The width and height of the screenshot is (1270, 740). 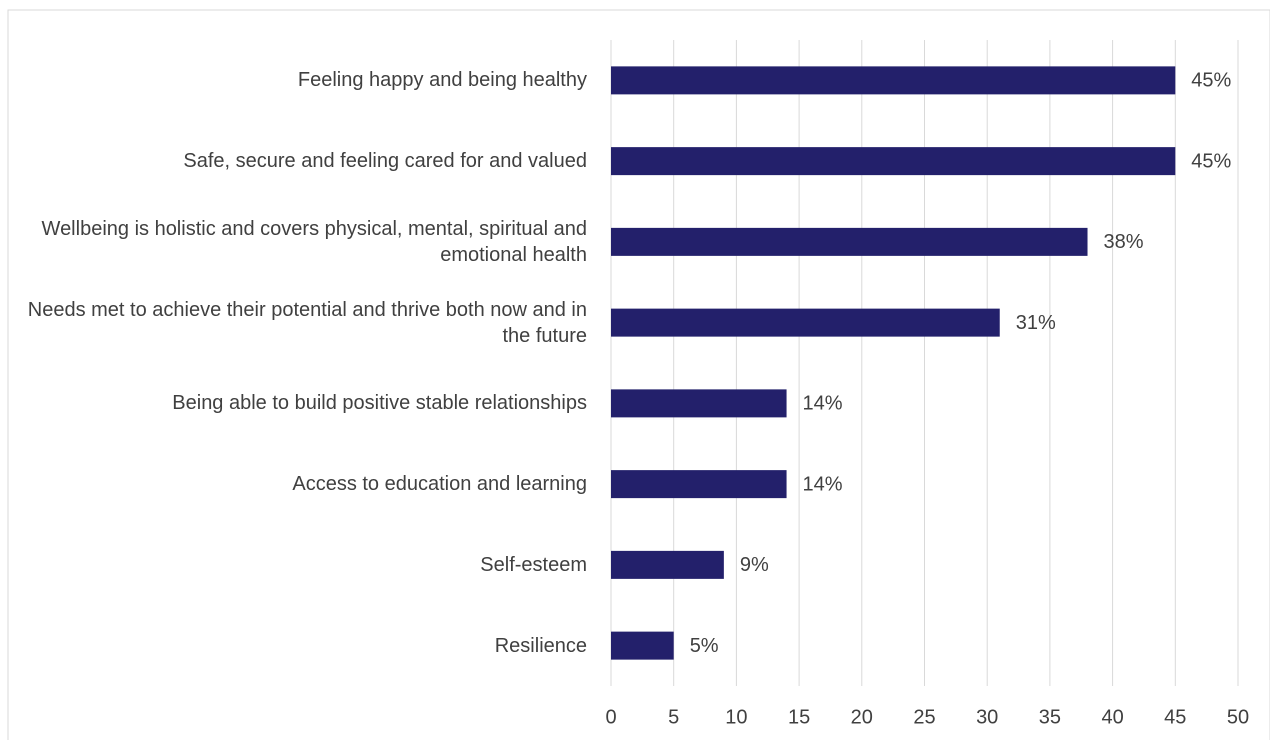 What do you see at coordinates (540, 645) in the screenshot?
I see `y-tick-label: Resilience` at bounding box center [540, 645].